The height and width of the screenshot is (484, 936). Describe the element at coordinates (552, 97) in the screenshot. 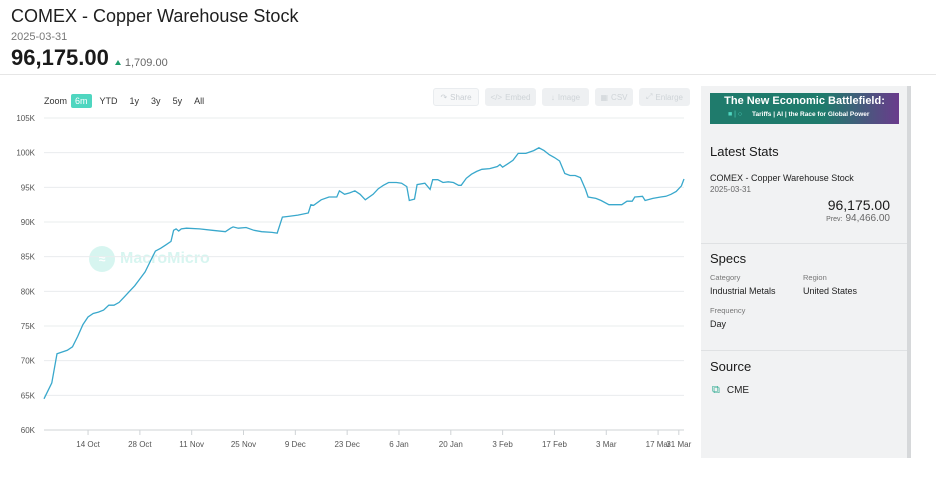

I see `download-icon: ↓` at that location.